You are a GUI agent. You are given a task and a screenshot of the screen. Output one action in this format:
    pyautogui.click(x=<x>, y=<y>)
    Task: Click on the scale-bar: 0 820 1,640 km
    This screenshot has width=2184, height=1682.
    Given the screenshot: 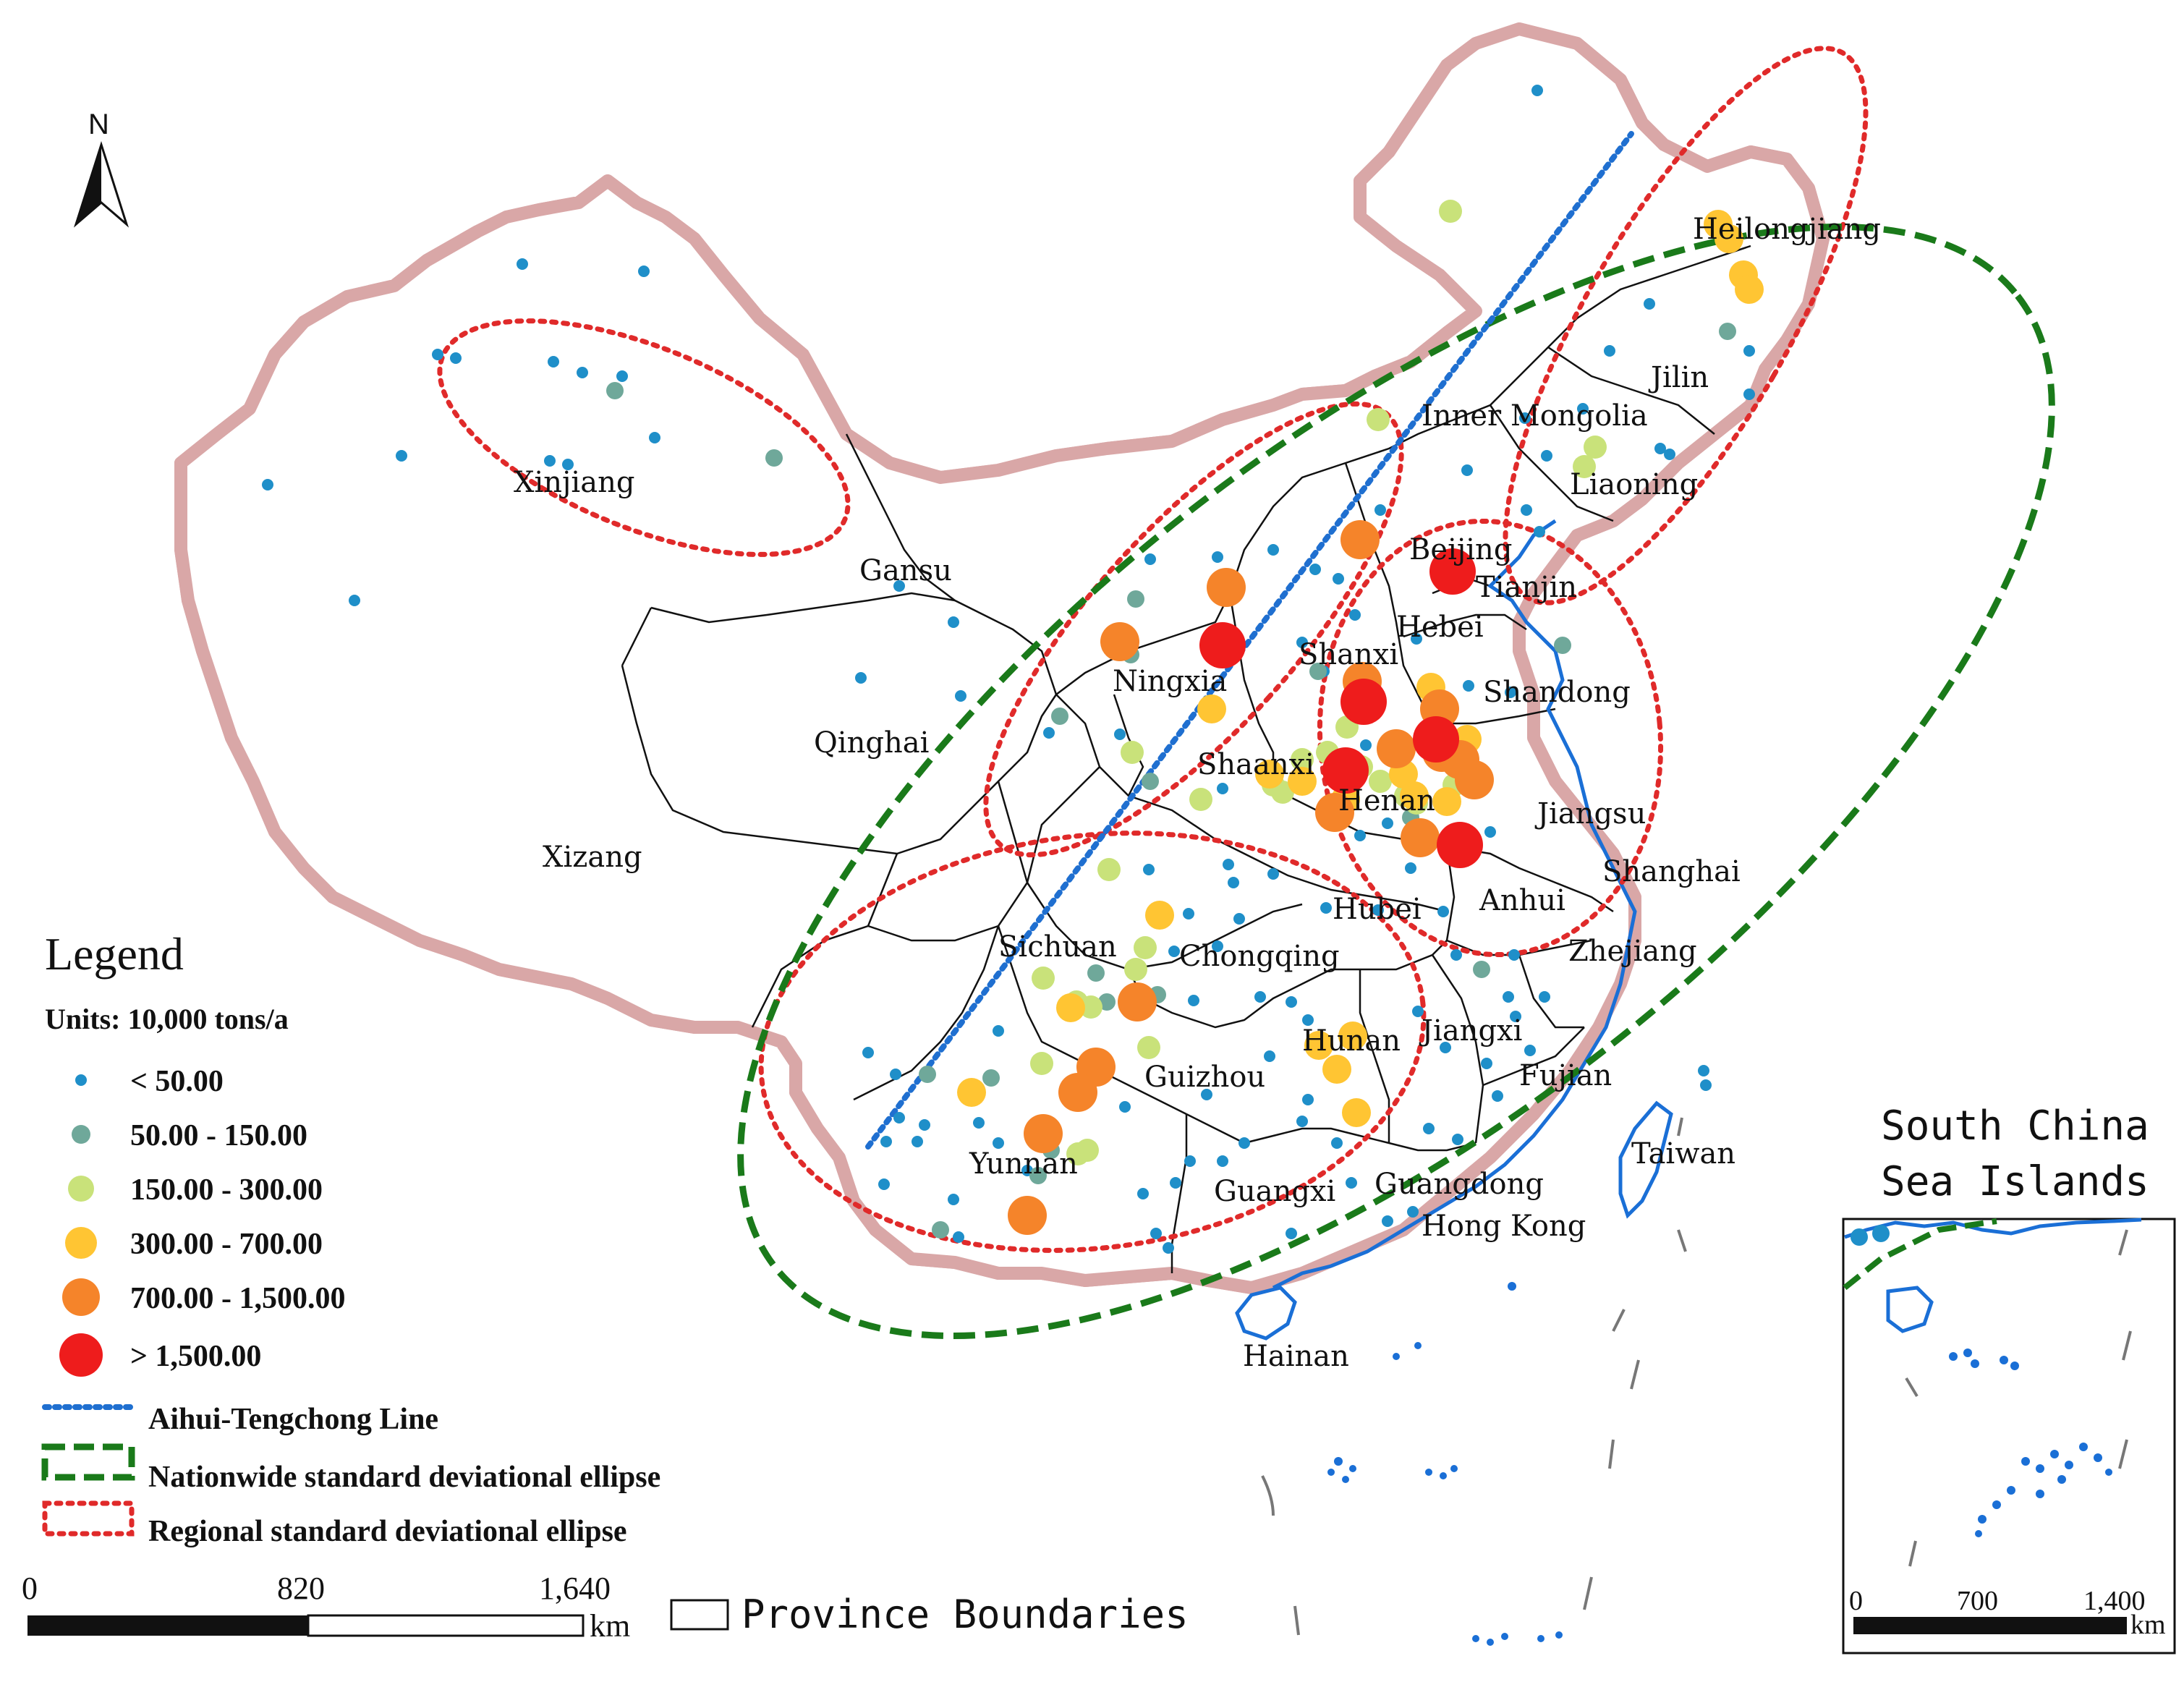 What is the action you would take?
    pyautogui.click(x=326, y=1607)
    